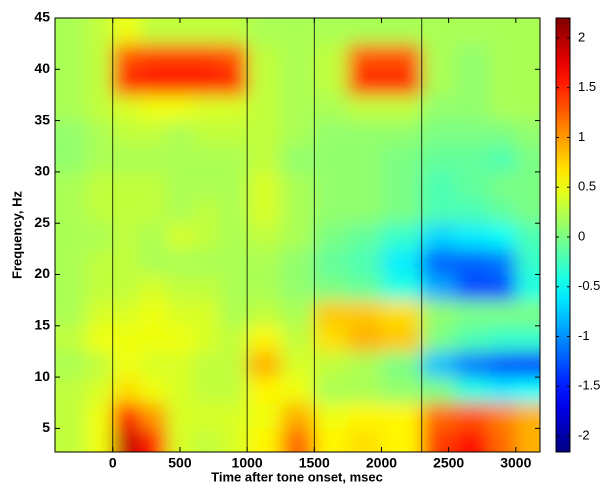 The width and height of the screenshot is (609, 488). What do you see at coordinates (587, 86) in the screenshot?
I see `colorbar-tick-label: 1.5` at bounding box center [587, 86].